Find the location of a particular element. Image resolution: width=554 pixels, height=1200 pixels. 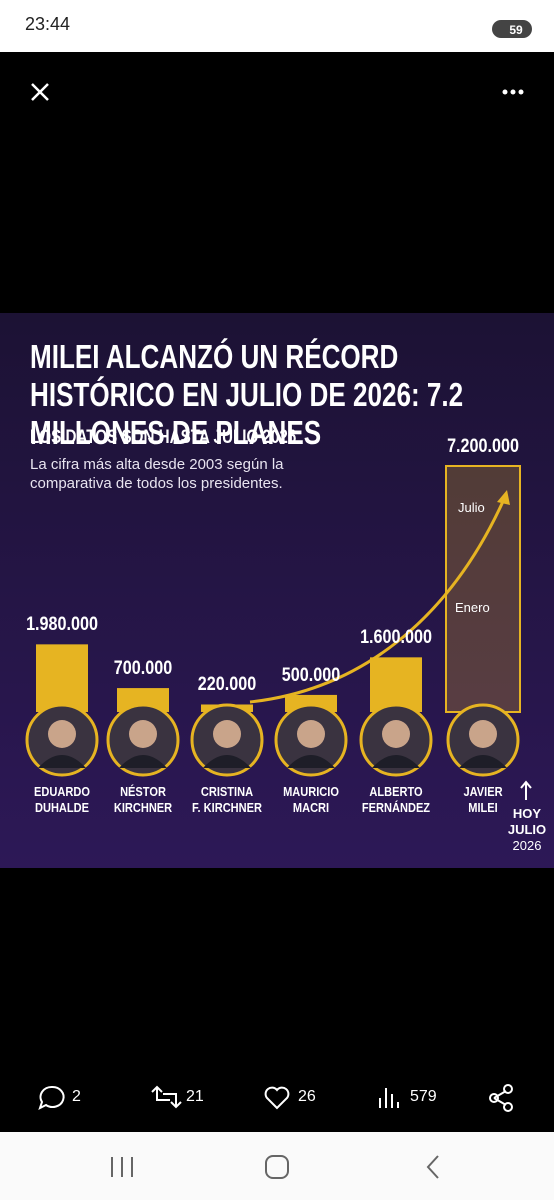

like-count: 26 is located at coordinates (307, 1096).